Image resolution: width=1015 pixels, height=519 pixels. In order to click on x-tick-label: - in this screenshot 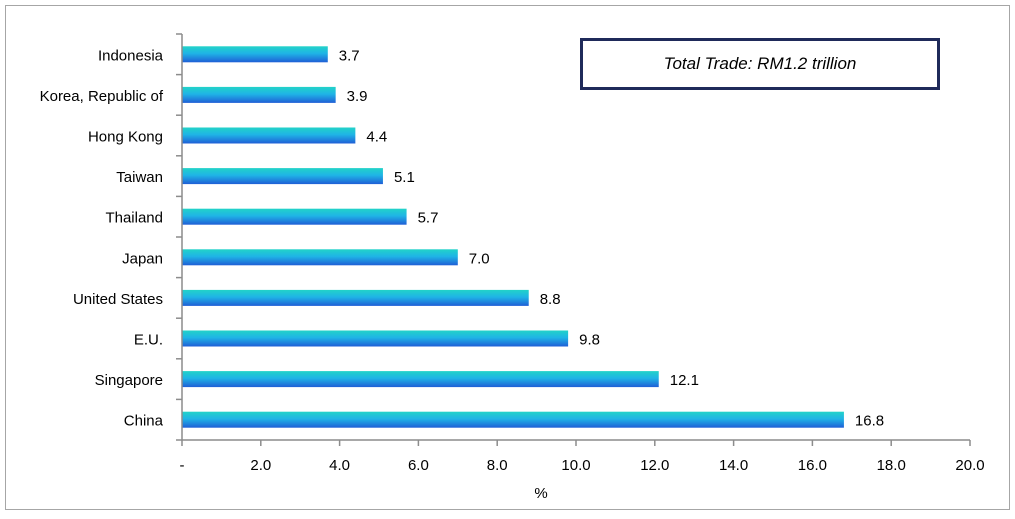, I will do `click(182, 465)`.